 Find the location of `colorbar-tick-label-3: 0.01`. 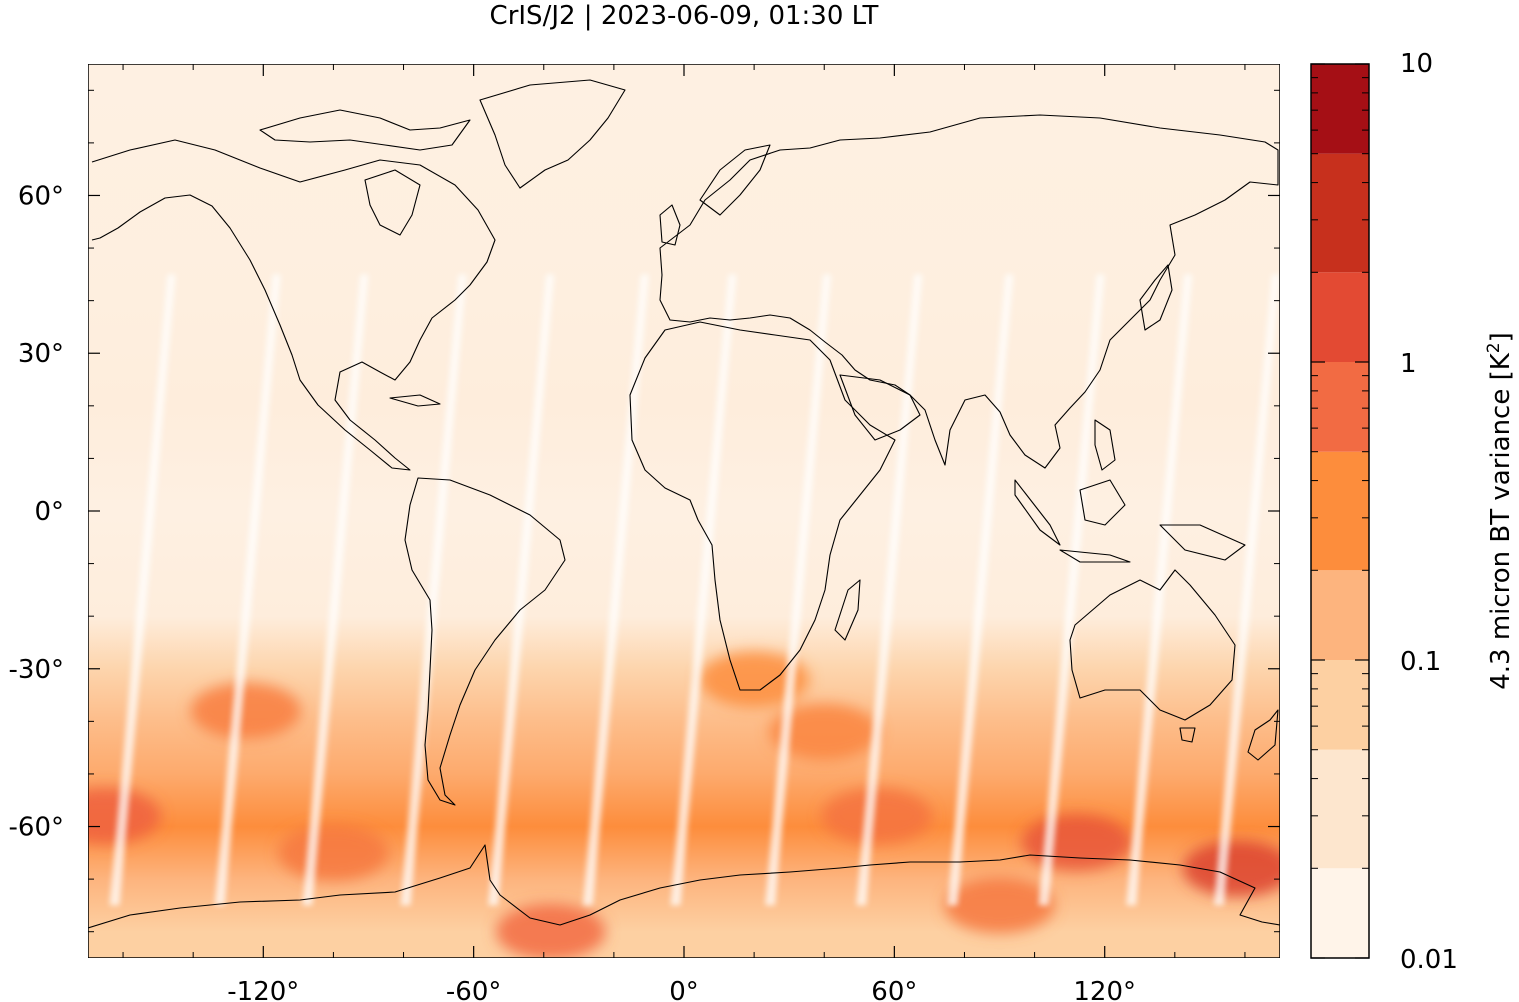

colorbar-tick-label-3: 0.01 is located at coordinates (1429, 960).